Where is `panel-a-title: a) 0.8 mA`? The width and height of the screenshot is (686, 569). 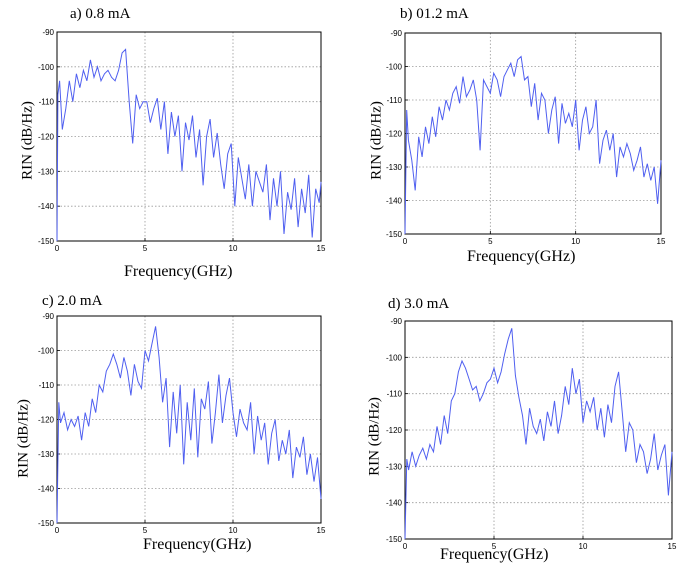
panel-a-title: a) 0.8 mA is located at coordinates (100, 14).